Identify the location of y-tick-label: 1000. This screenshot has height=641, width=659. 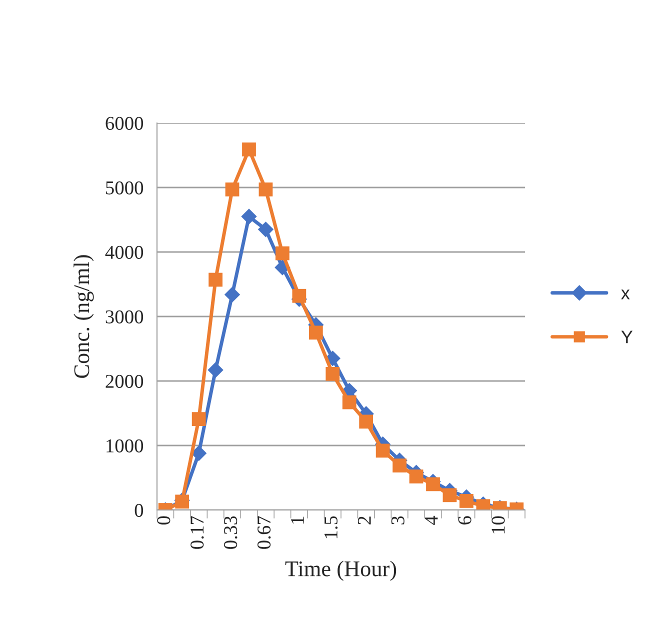
(125, 445).